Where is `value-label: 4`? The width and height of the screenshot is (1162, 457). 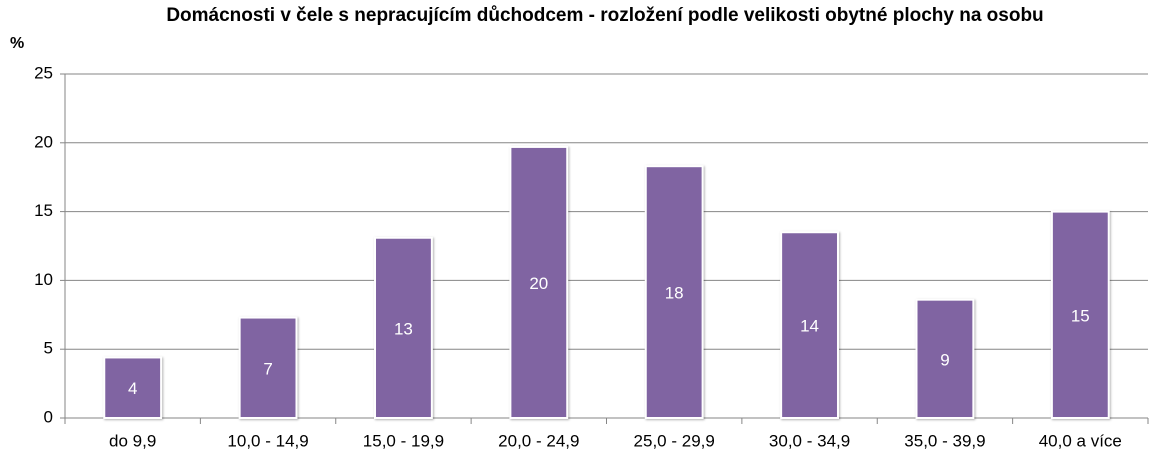
value-label: 4 is located at coordinates (132, 388).